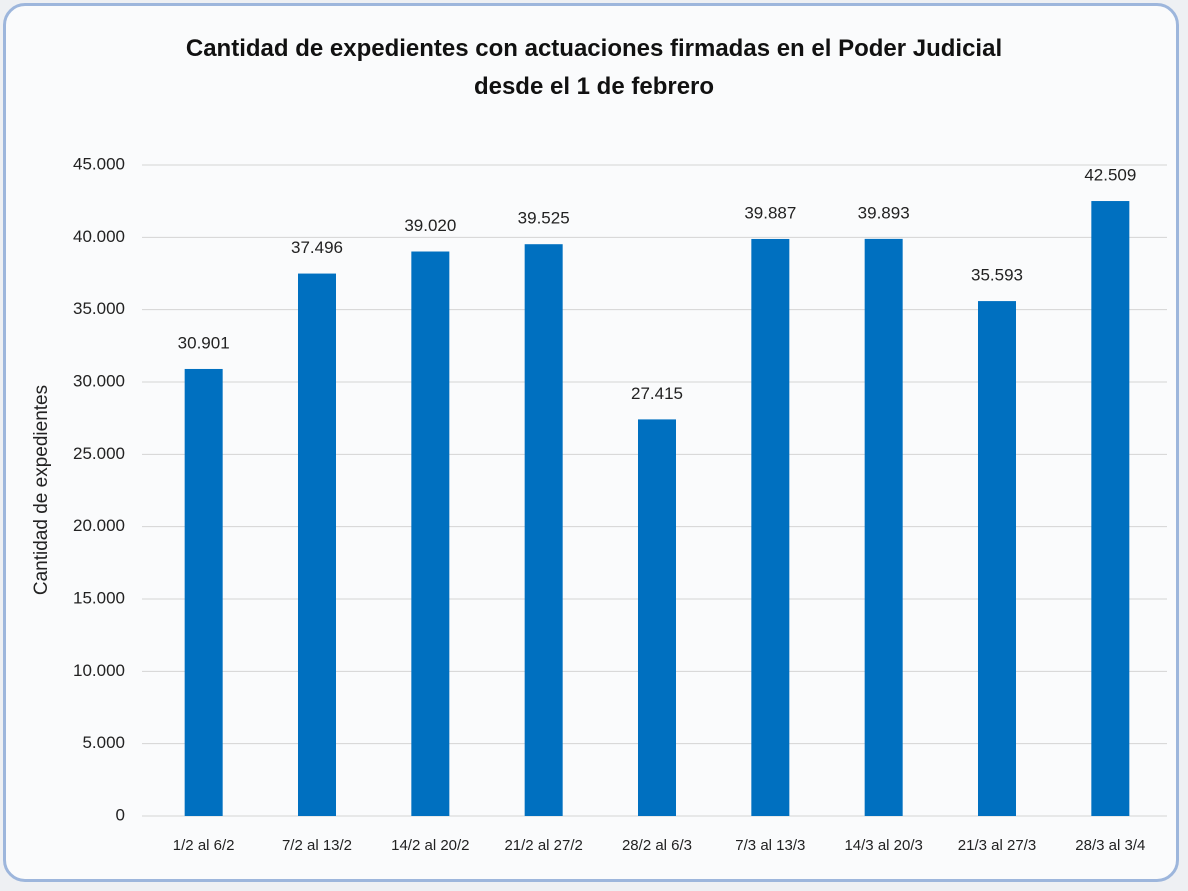 The height and width of the screenshot is (891, 1188). I want to click on x-tick-label: 7/2 al 13/2, so click(317, 845).